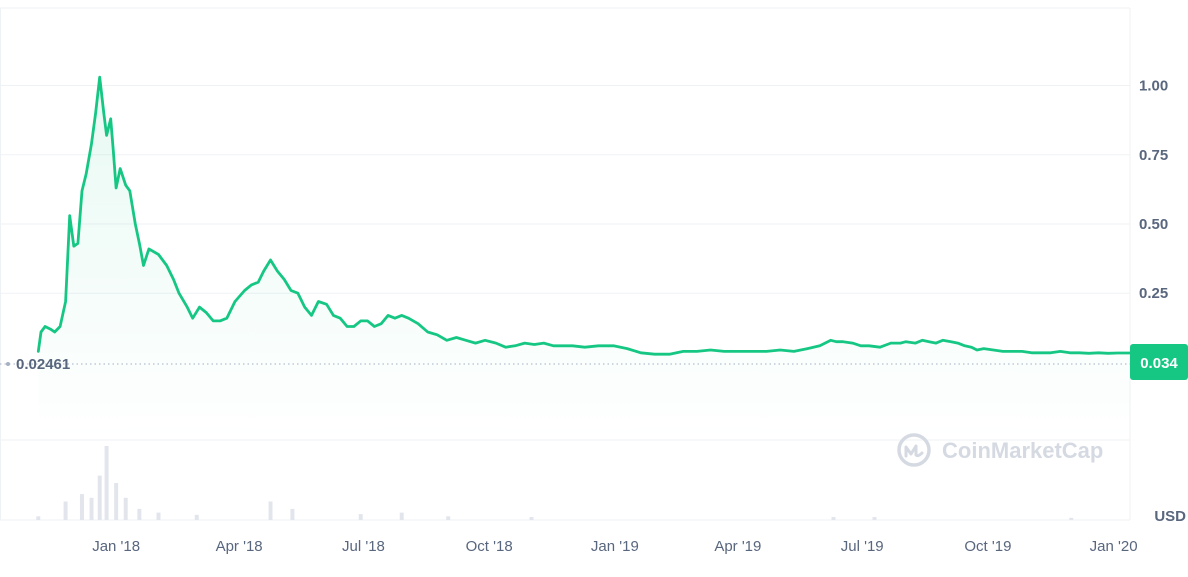  I want to click on current-price-badge: 0.034, so click(1159, 362).